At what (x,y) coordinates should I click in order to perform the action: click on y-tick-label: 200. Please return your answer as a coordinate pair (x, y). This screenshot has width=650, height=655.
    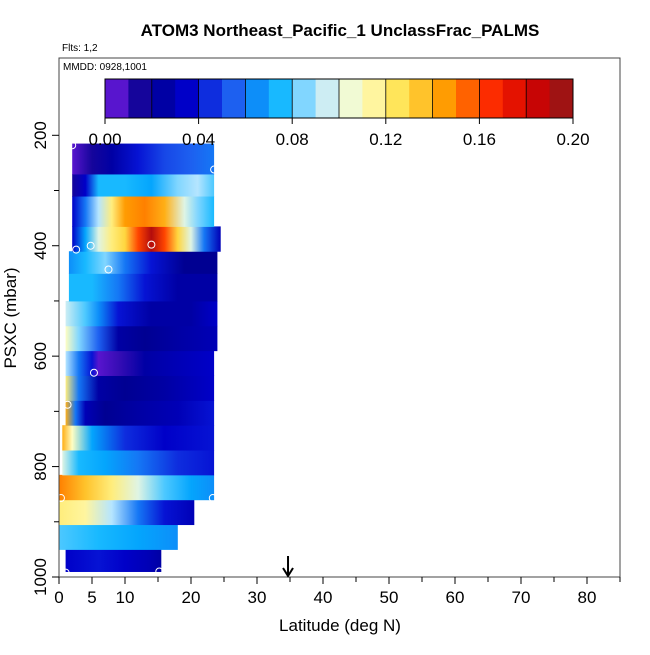
    Looking at the image, I should click on (40, 135).